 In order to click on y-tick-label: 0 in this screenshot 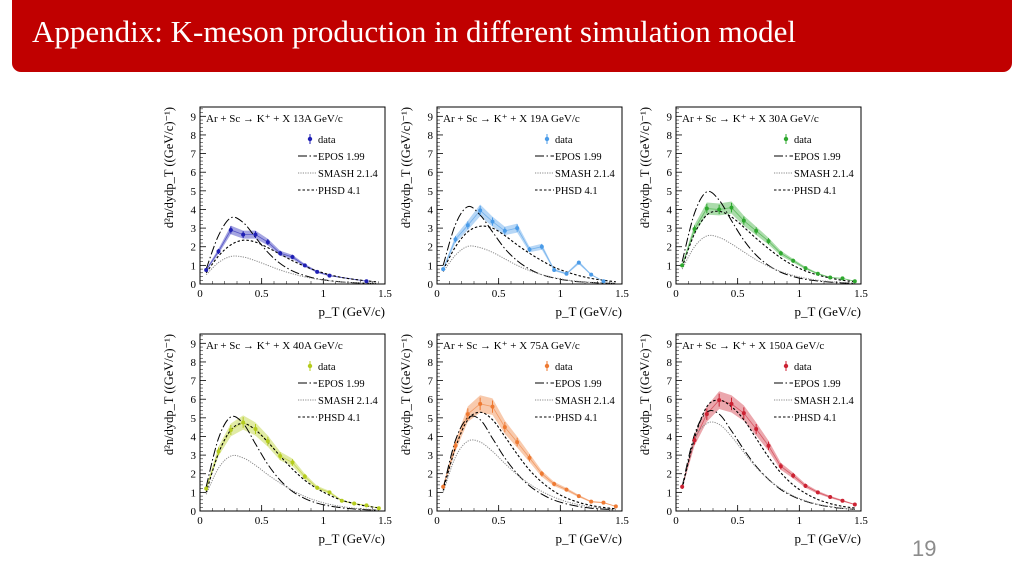, I will do `click(194, 285)`.